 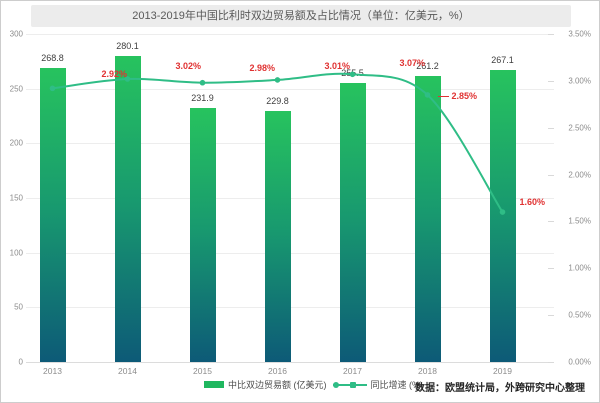 I want to click on bar-value-label: 268.8, so click(x=52, y=58).